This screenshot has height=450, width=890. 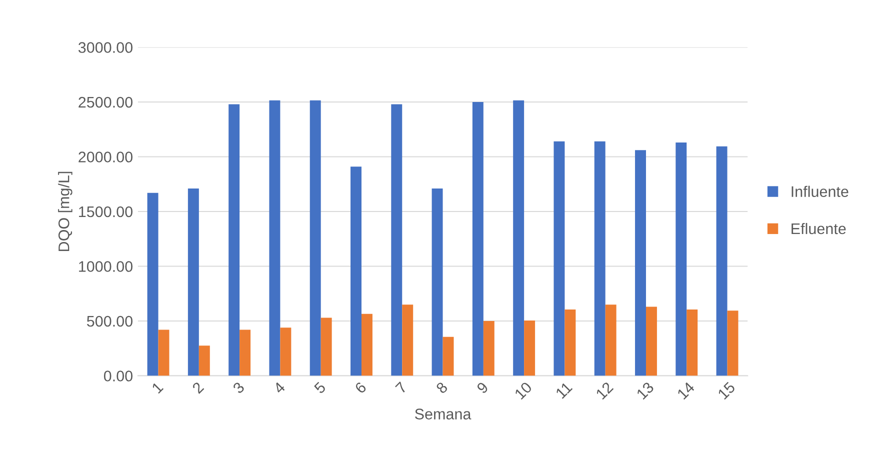 What do you see at coordinates (726, 390) in the screenshot?
I see `x-tick-label: 15` at bounding box center [726, 390].